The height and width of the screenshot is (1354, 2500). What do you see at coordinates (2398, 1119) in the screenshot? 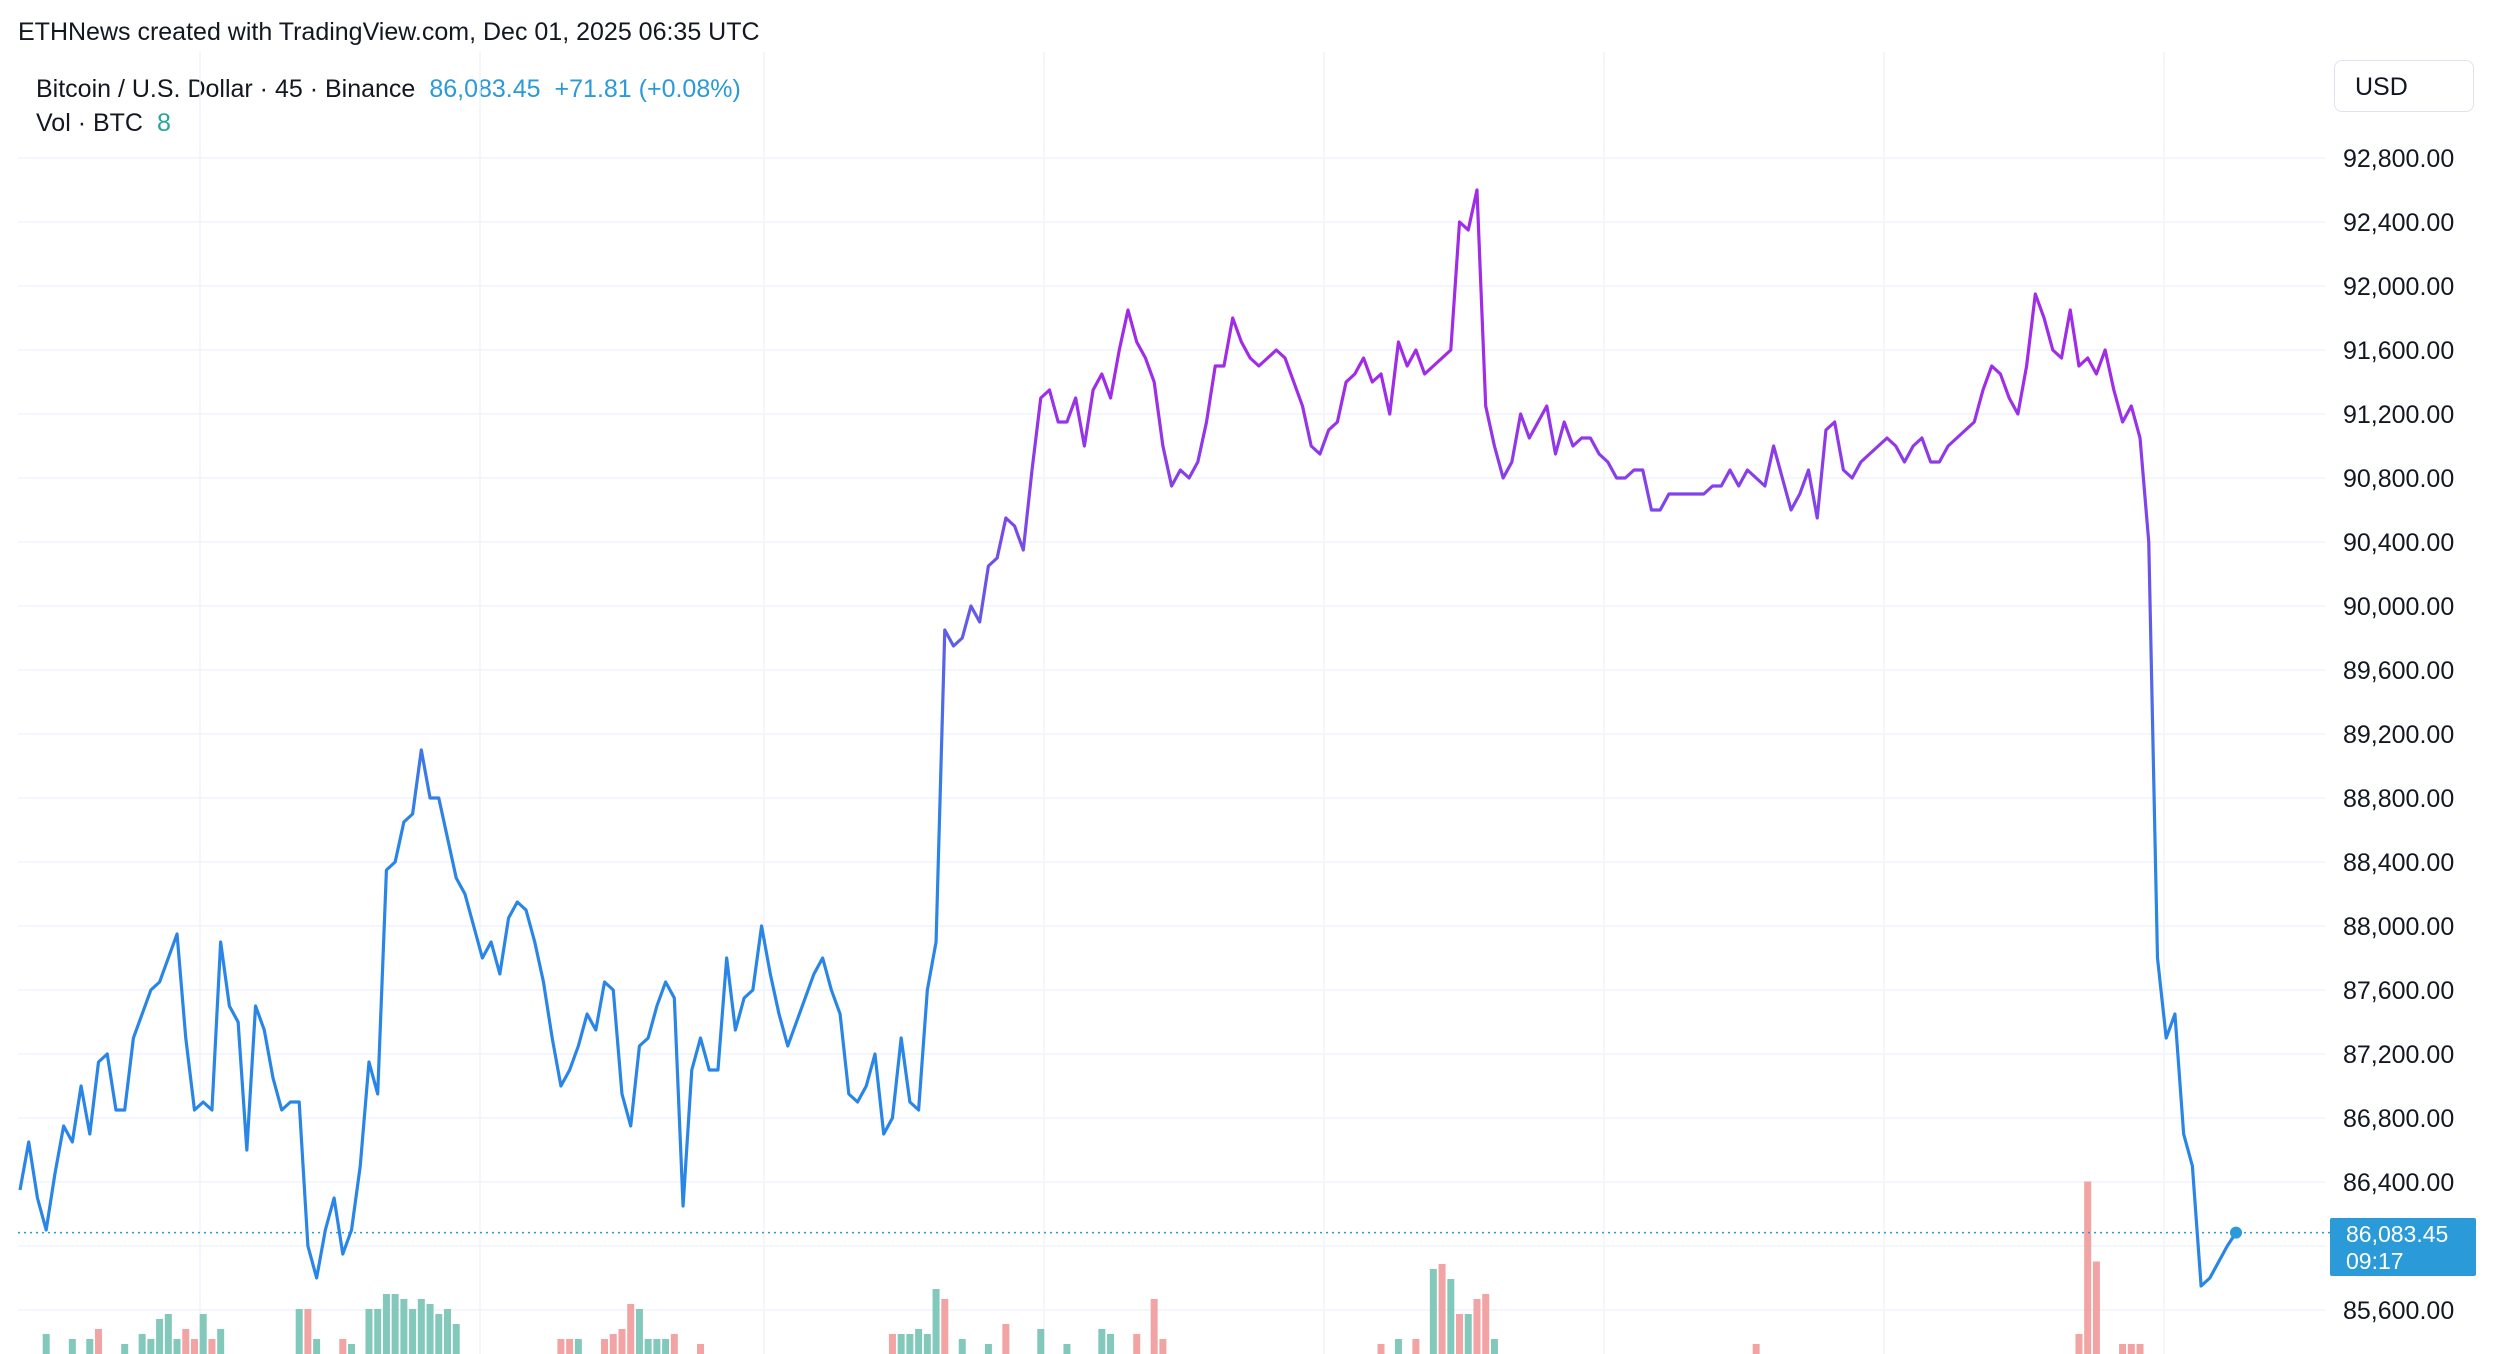
I see `price-tick-label: 86,800.00` at bounding box center [2398, 1119].